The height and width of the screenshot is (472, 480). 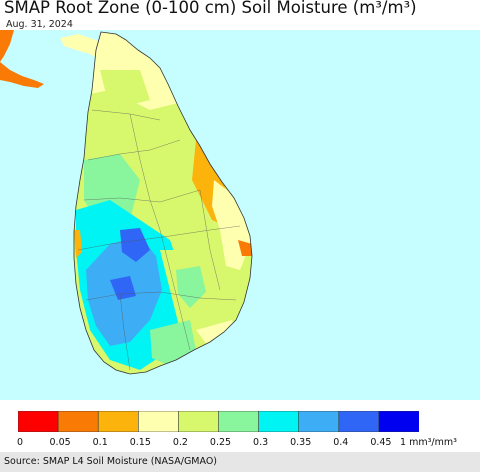 I want to click on legend-tick-5: 0.25, so click(x=220, y=442).